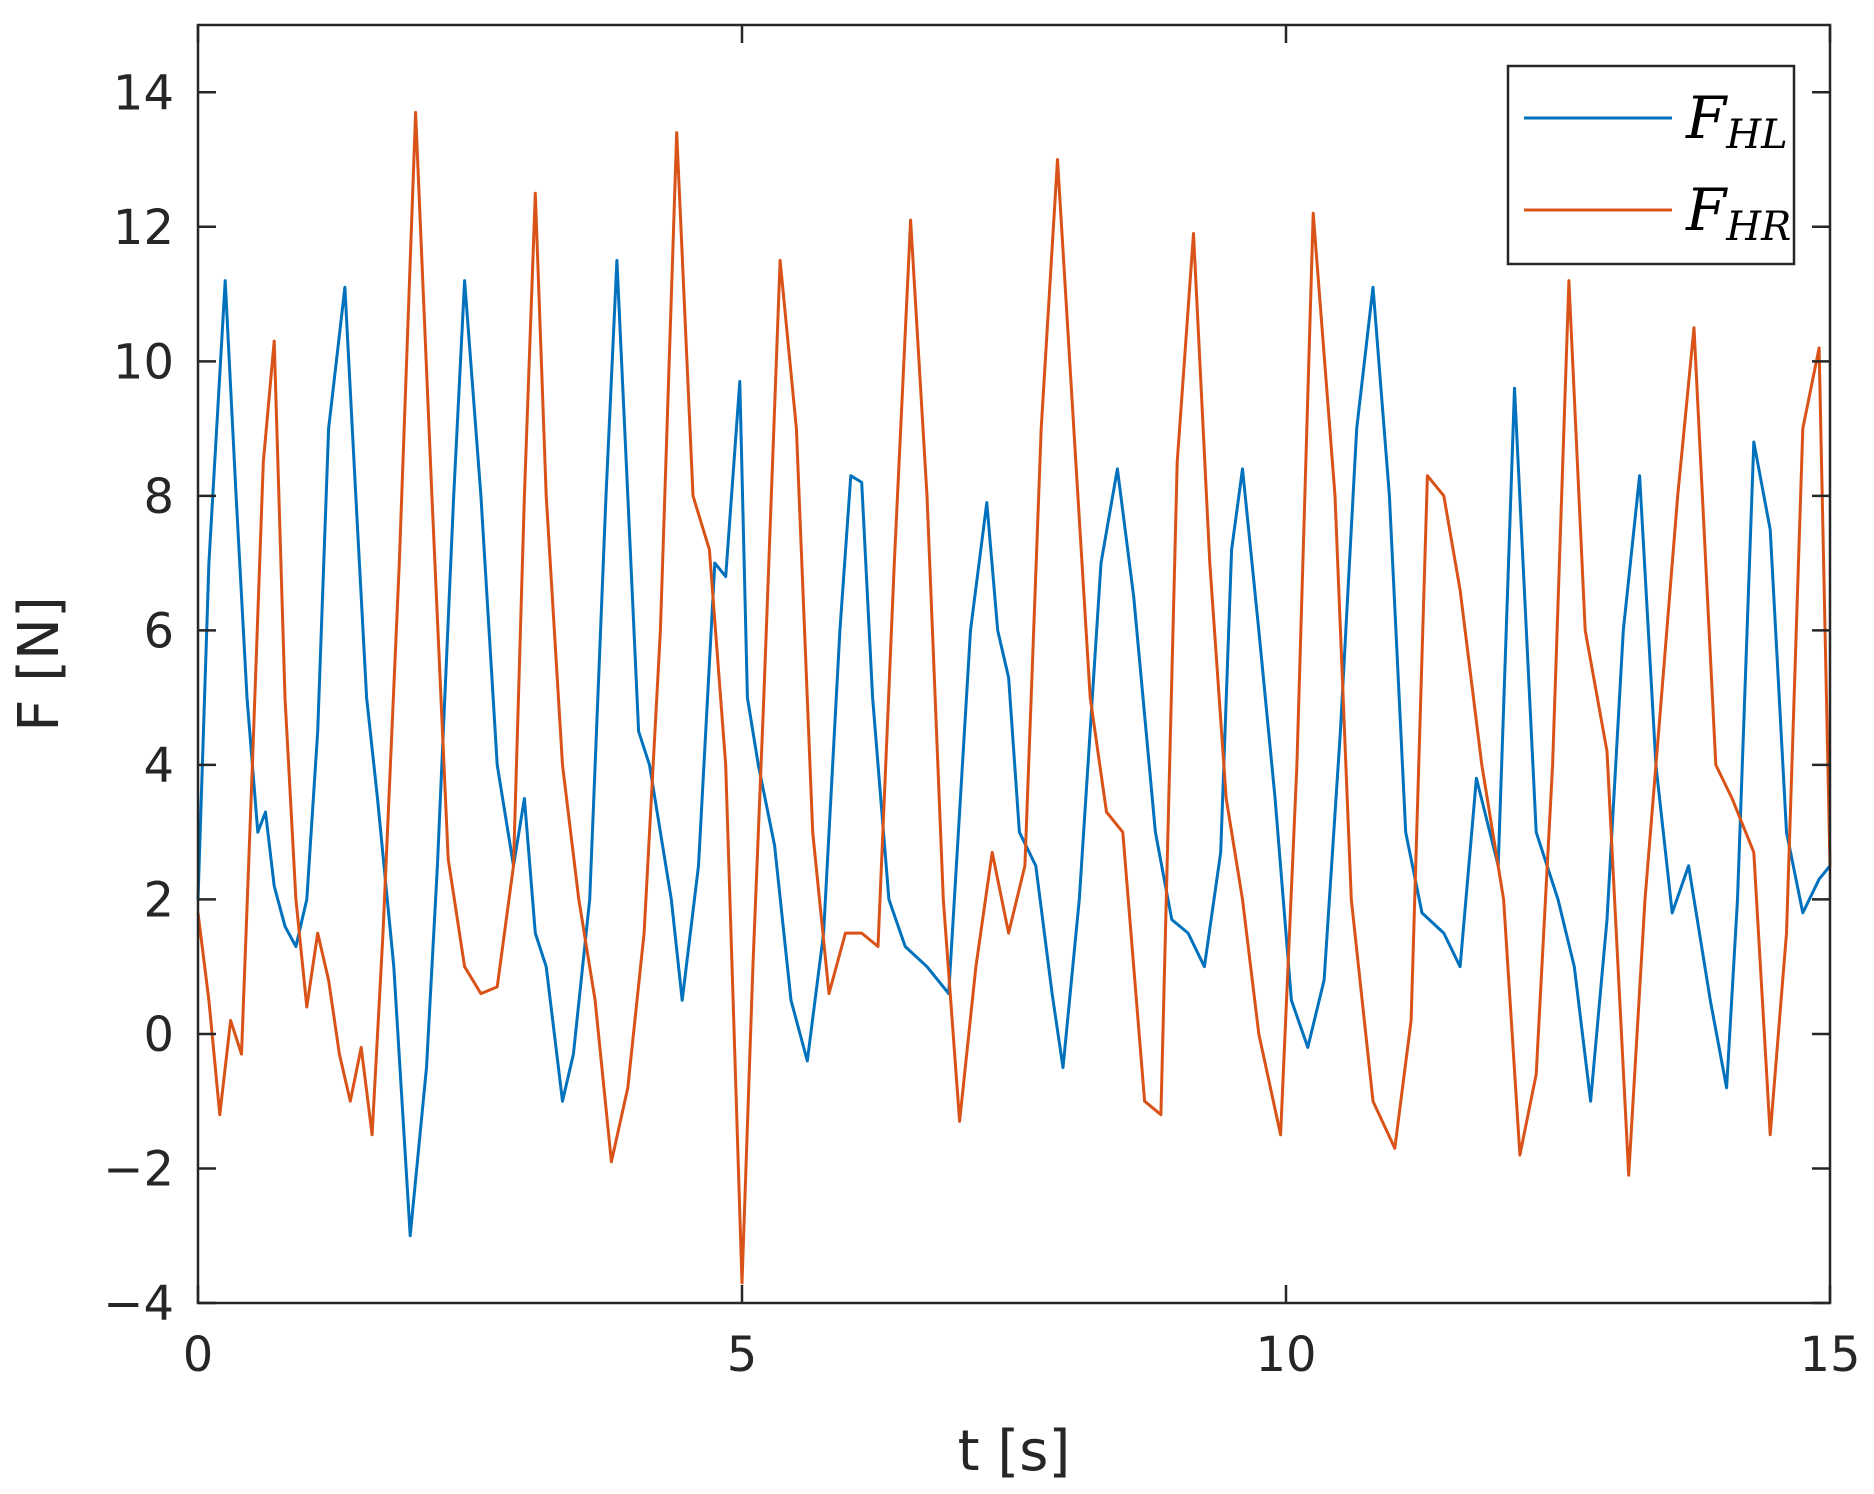 Image resolution: width=1874 pixels, height=1494 pixels. Describe the element at coordinates (143, 93) in the screenshot. I see `y-tick-label: 14` at that location.